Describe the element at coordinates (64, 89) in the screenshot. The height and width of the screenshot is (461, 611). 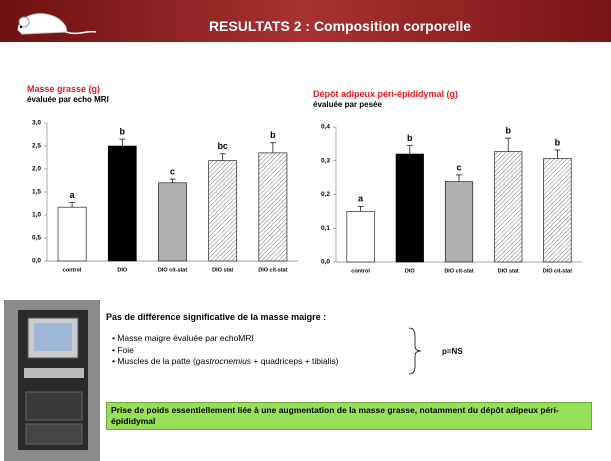
I see `chart-title: Masse grasse (g)` at that location.